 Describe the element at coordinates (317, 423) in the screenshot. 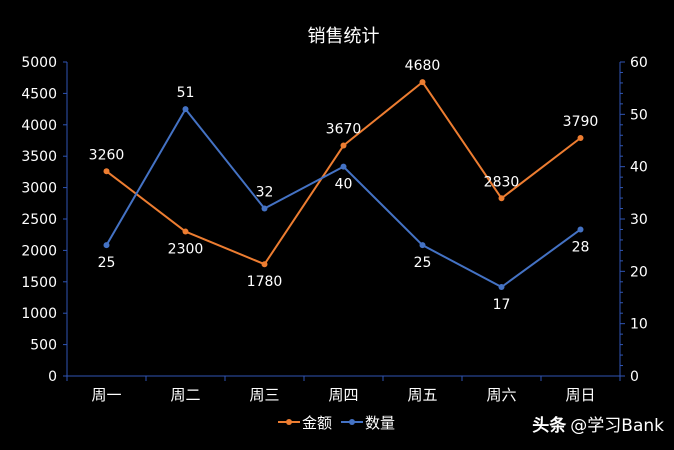

I see `legend-label-0: 金额` at that location.